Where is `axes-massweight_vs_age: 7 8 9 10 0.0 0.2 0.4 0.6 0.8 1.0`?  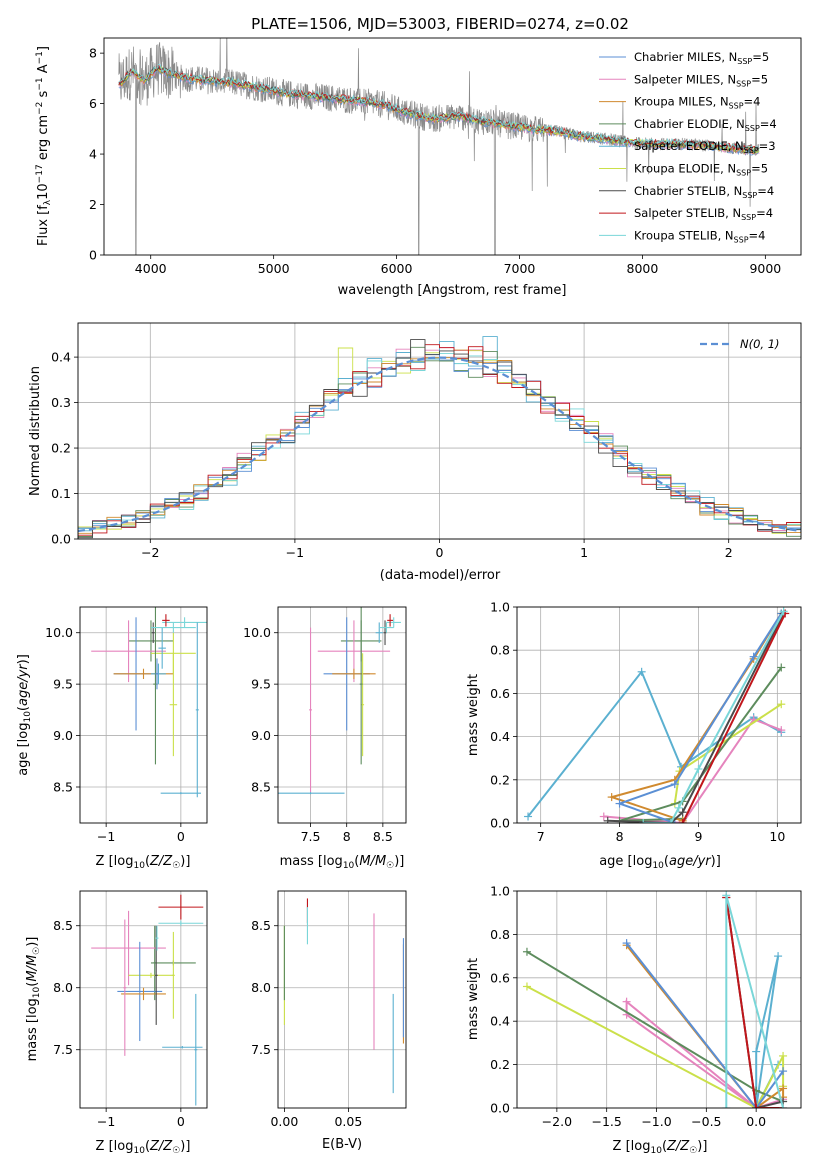
axes-massweight_vs_age: 7 8 9 10 0.0 0.2 0.4 0.6 0.8 1.0 is located at coordinates (646, 722).